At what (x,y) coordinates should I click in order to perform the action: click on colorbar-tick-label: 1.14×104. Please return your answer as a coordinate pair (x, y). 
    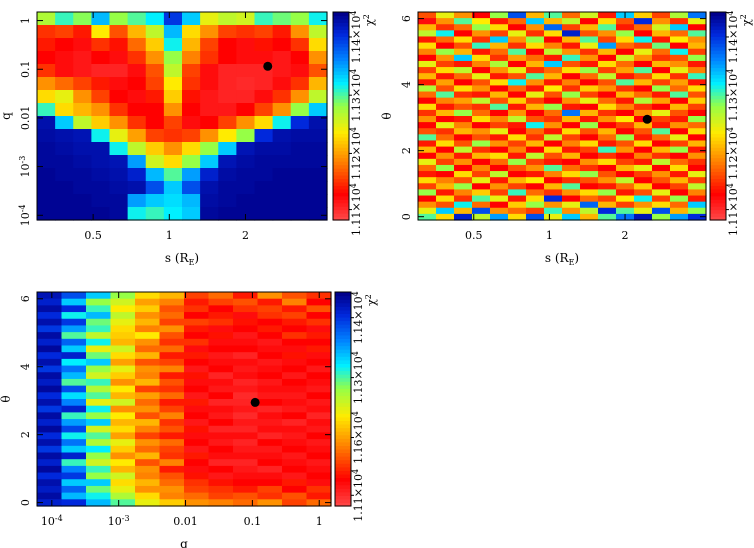
    Looking at the image, I should click on (356, 37).